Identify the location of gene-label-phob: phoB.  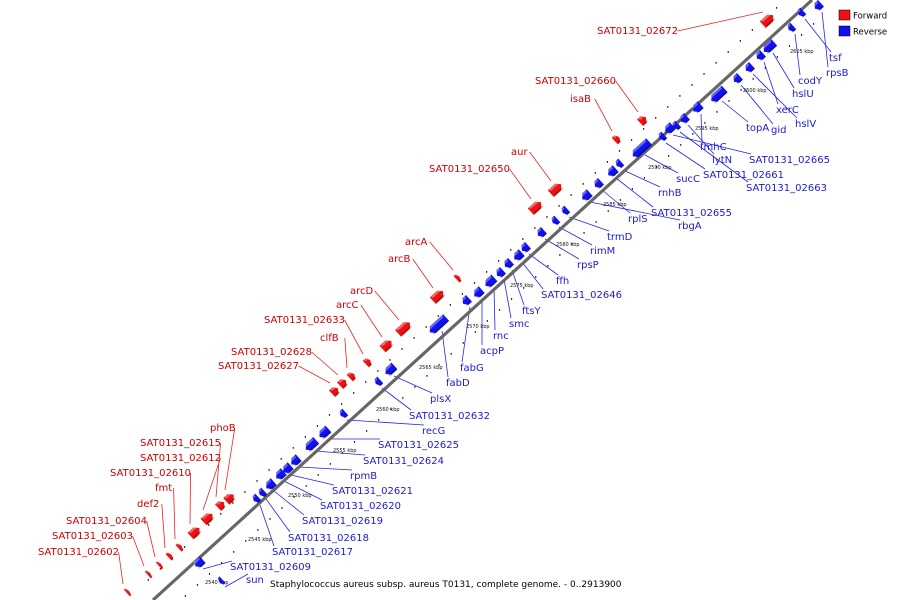
(223, 428).